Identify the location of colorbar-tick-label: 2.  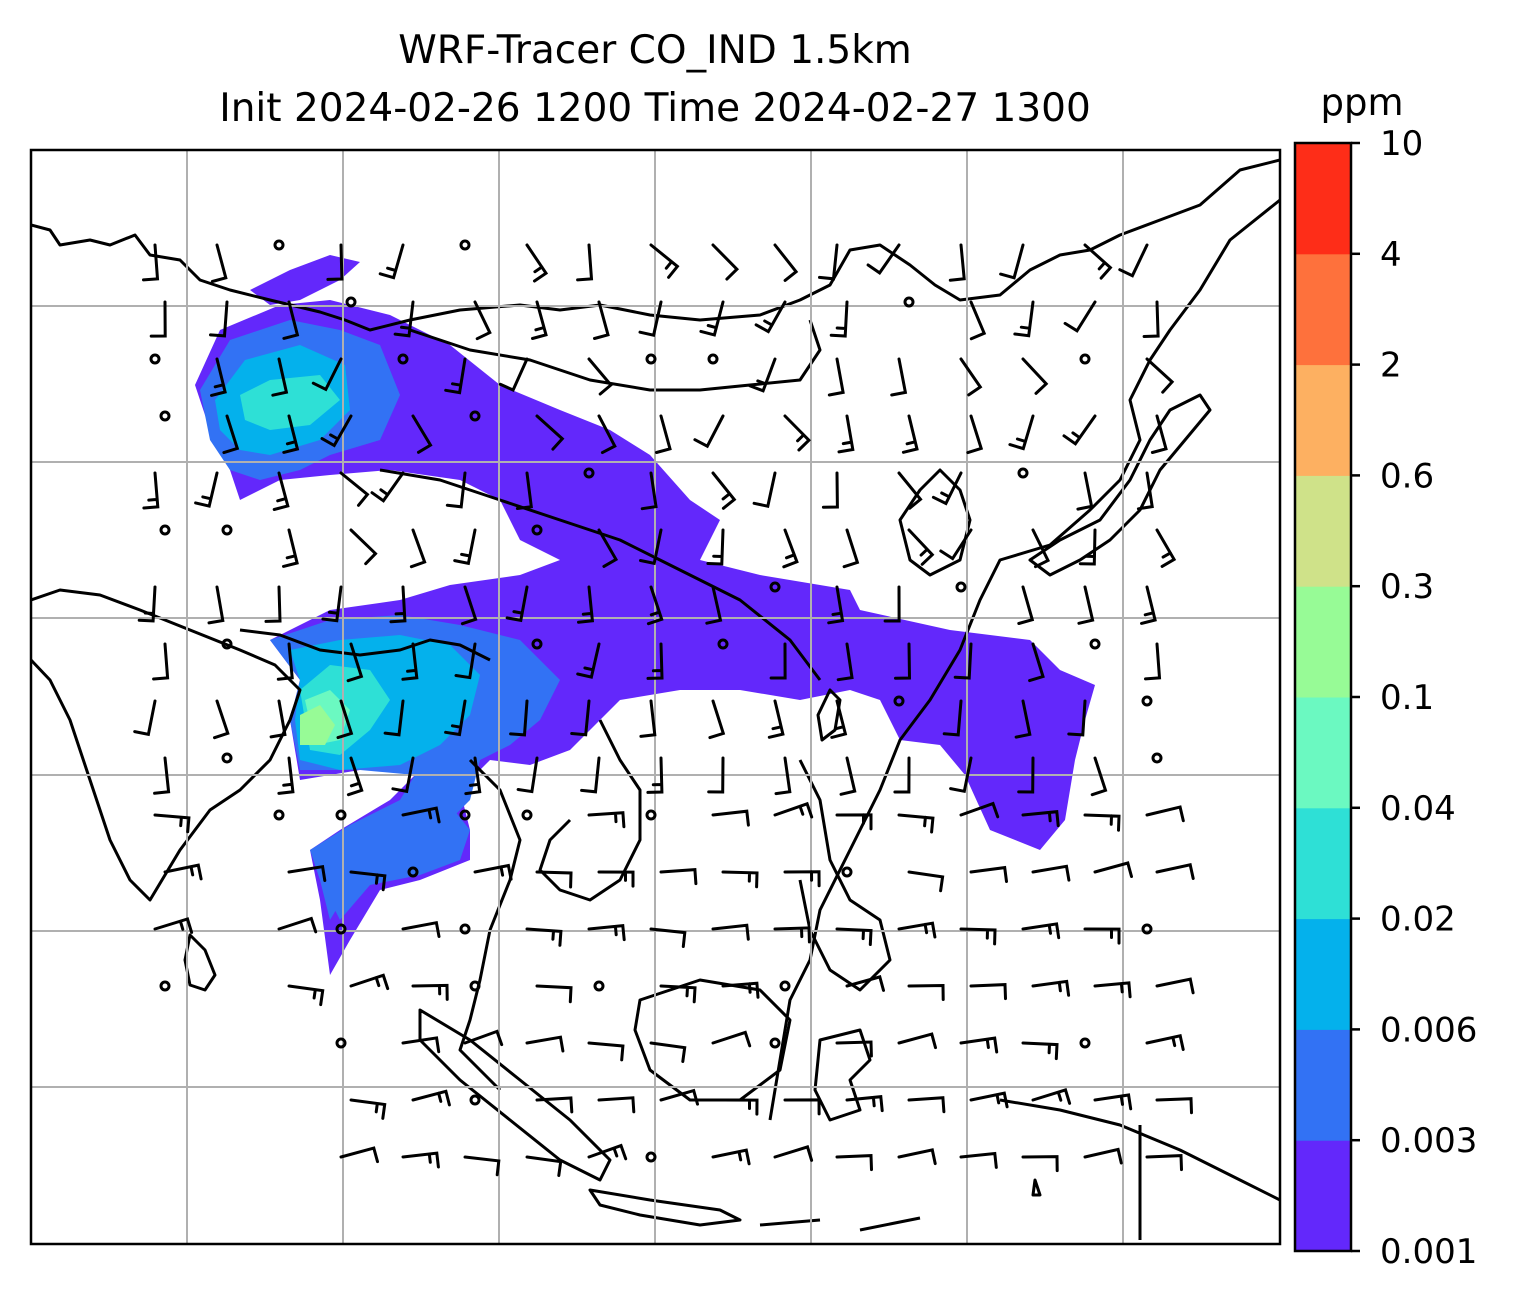
(1391, 366).